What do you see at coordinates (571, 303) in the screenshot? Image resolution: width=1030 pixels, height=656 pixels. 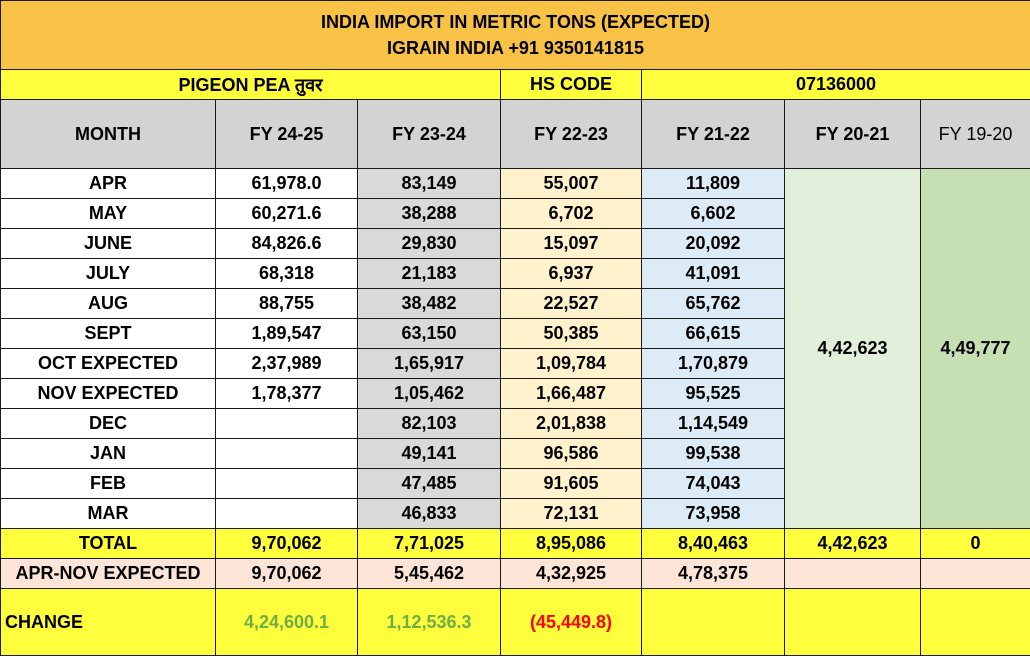 I see `fy2223-cell: 22,527` at bounding box center [571, 303].